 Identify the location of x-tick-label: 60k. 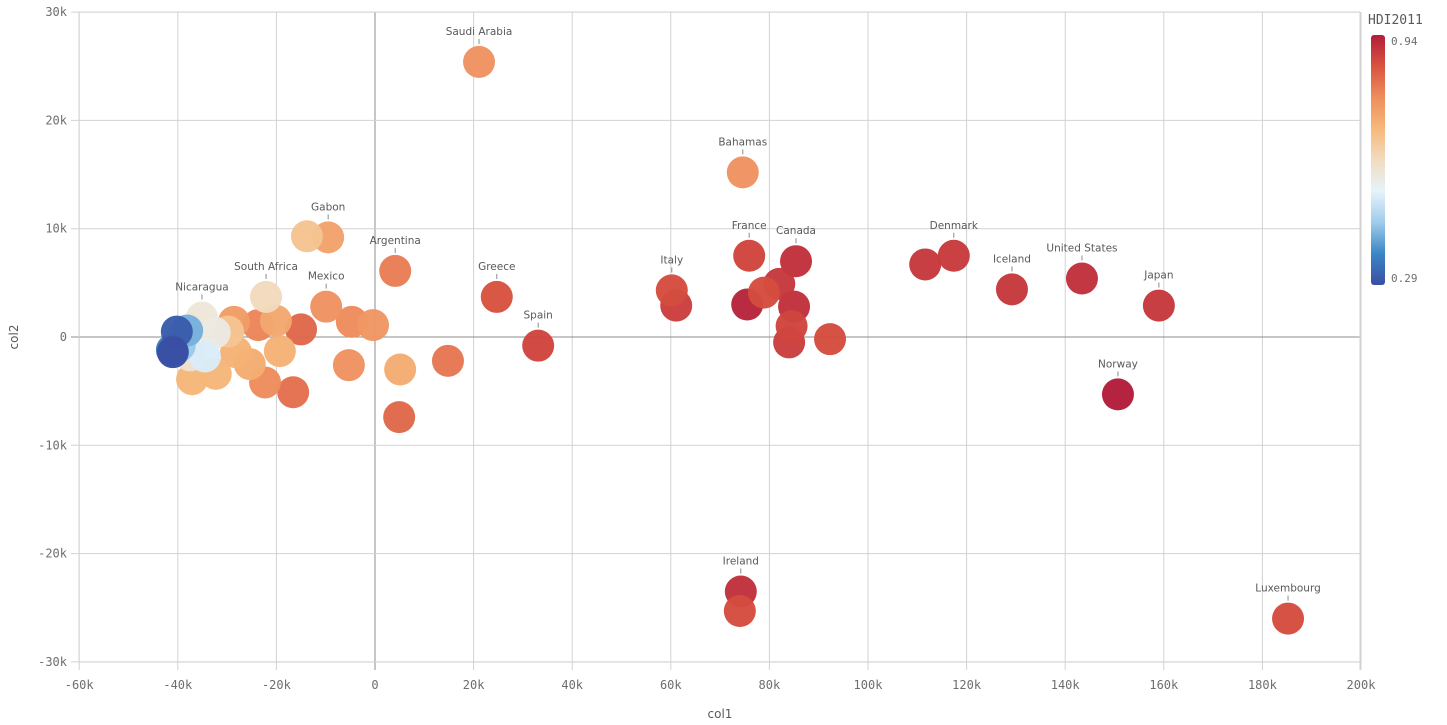
(671, 685).